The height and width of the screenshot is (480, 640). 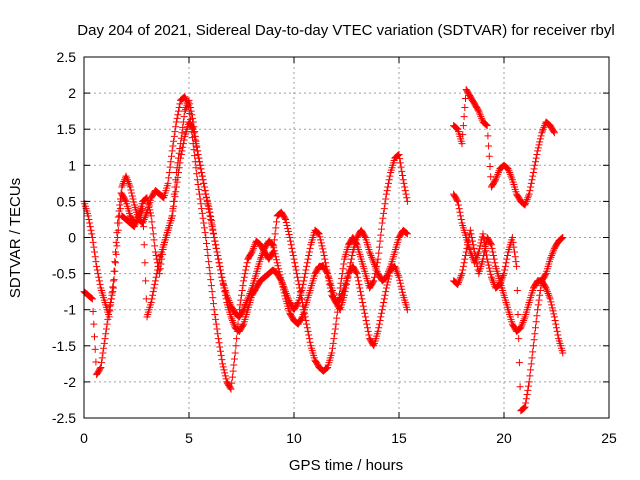 I want to click on y-tick-label: -1, so click(x=70, y=310).